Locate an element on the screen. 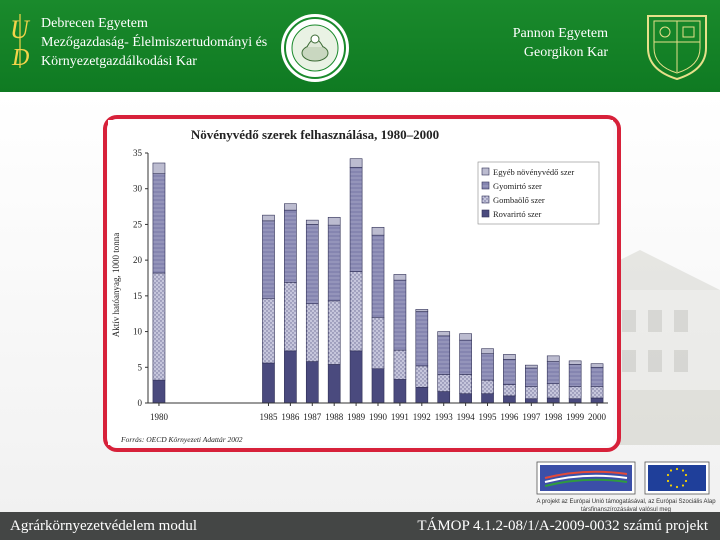  x-tick-label: 1989 is located at coordinates (356, 417).